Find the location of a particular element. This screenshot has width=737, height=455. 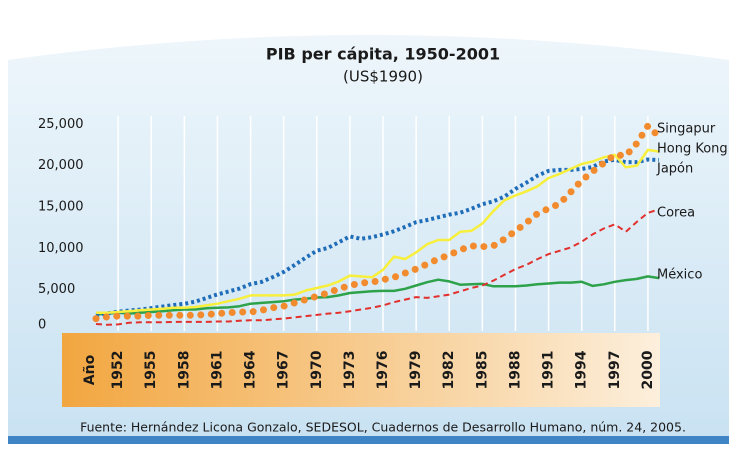

x-tick-label: 1961 is located at coordinates (217, 370).